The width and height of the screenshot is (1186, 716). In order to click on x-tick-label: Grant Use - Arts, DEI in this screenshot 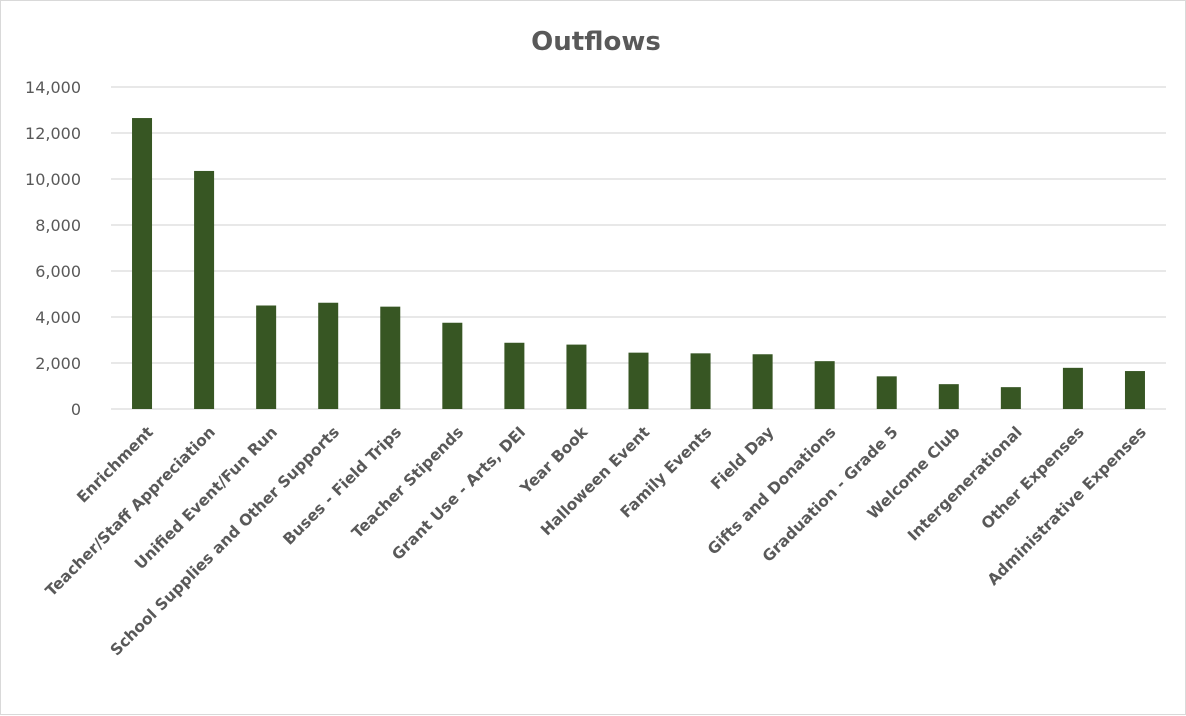, I will do `click(458, 493)`.